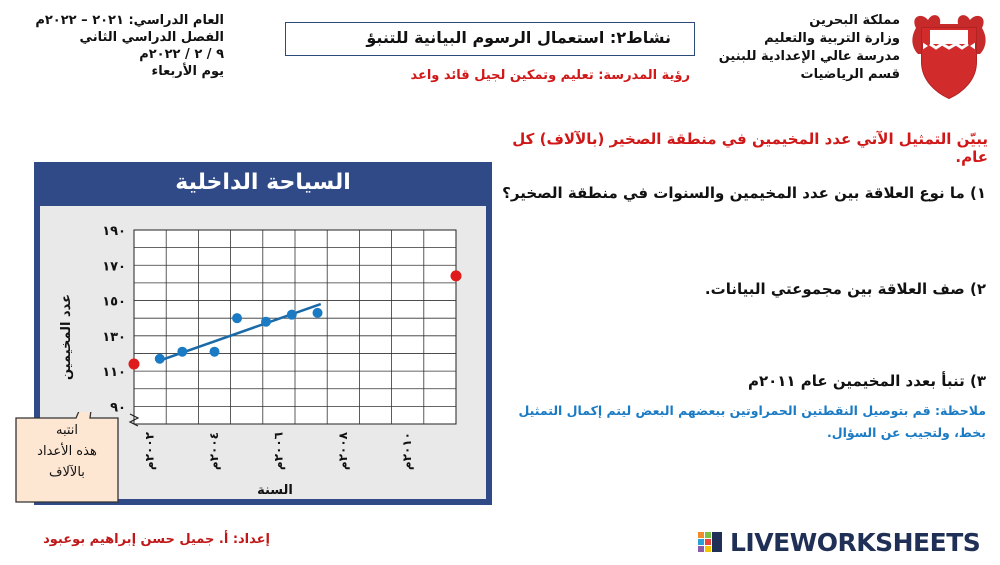 The width and height of the screenshot is (1000, 565). I want to click on liveworksheets-logo-icon, so click(710, 542).